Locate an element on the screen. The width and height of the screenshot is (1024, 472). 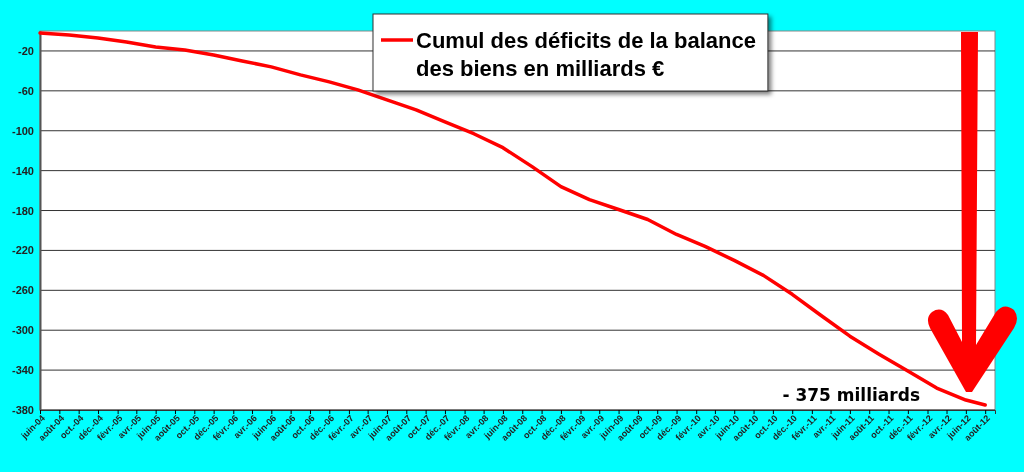
y-tick-label: -140 is located at coordinates (22, 170).